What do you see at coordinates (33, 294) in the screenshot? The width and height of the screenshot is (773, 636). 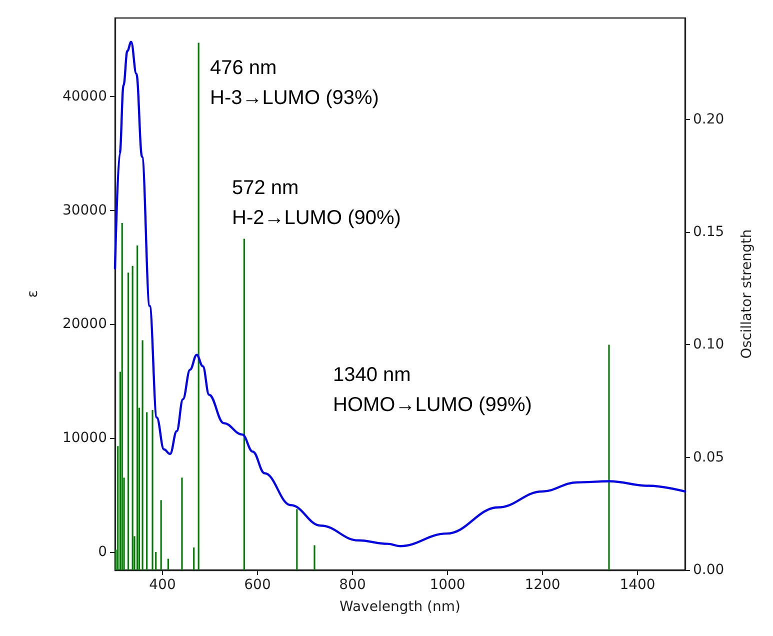 I see `y-axis-title: ε` at bounding box center [33, 294].